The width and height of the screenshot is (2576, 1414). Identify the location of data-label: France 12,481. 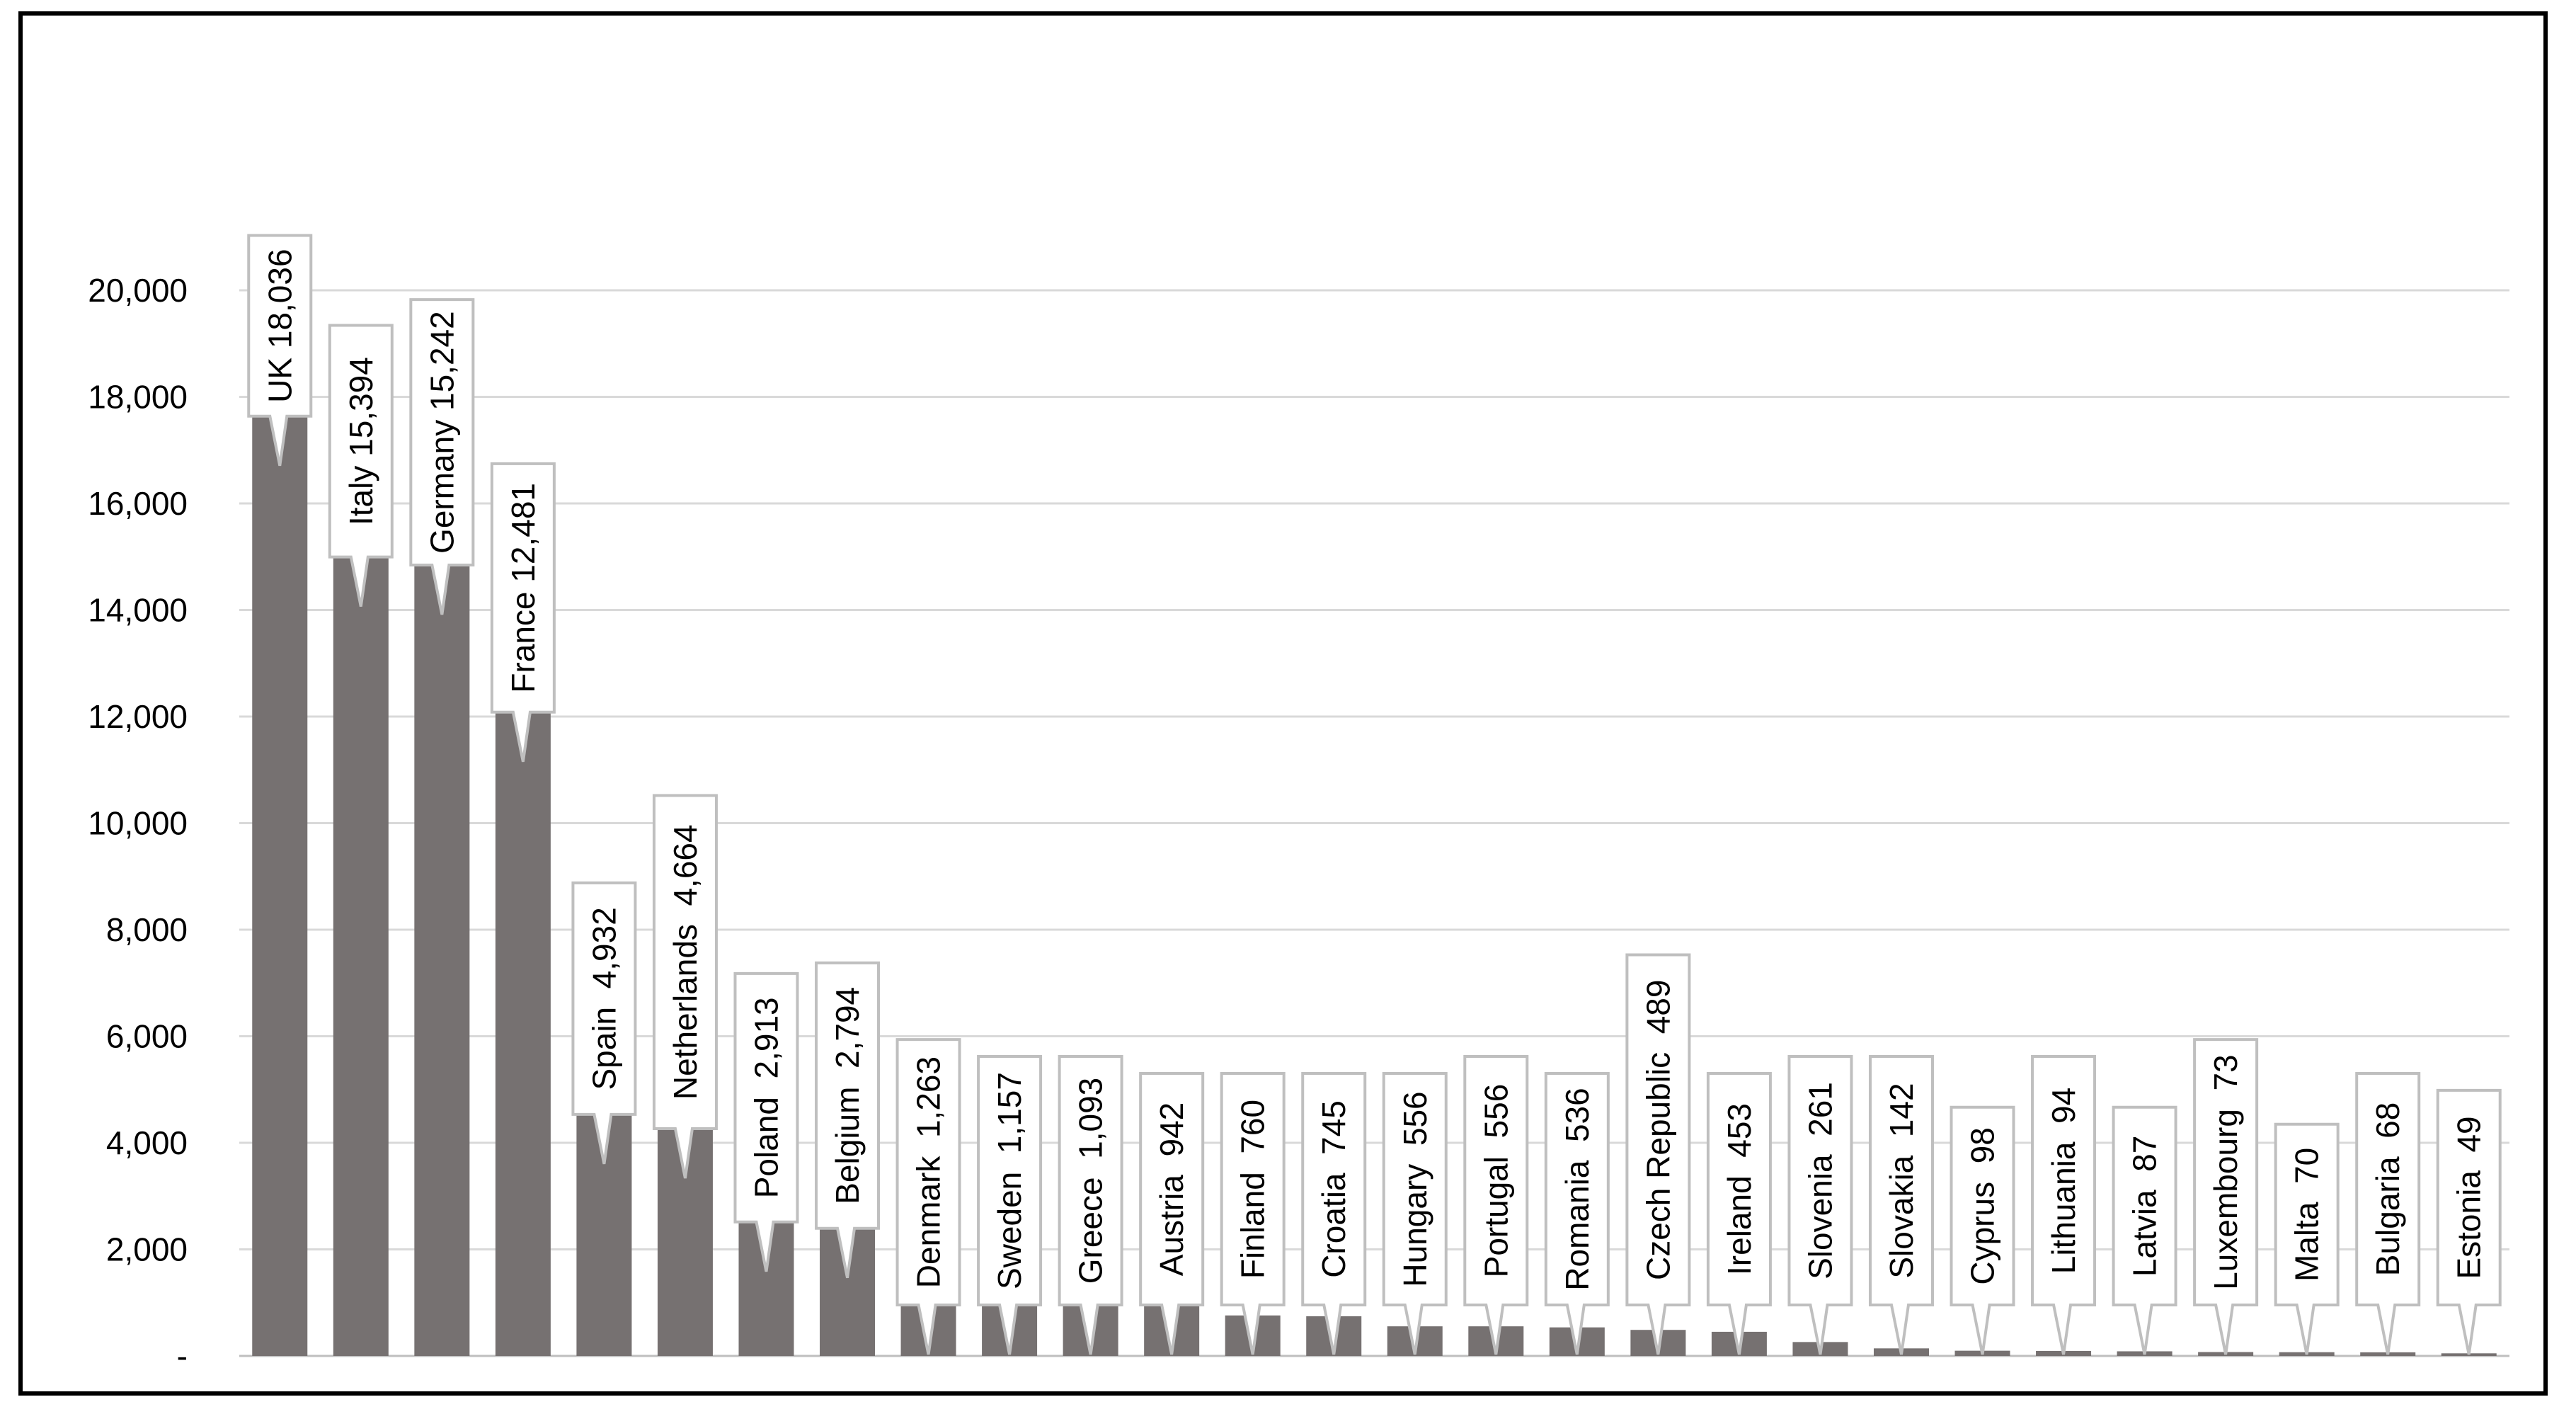
(523, 588).